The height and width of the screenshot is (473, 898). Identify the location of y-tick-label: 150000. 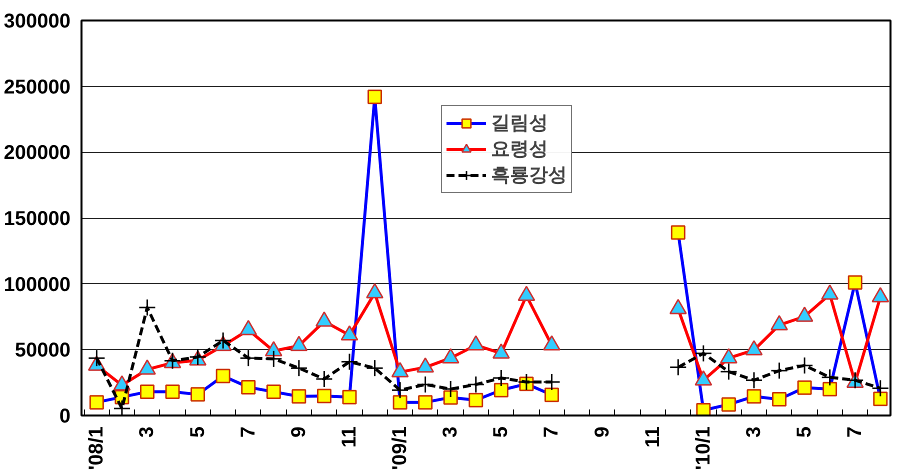
(37, 219).